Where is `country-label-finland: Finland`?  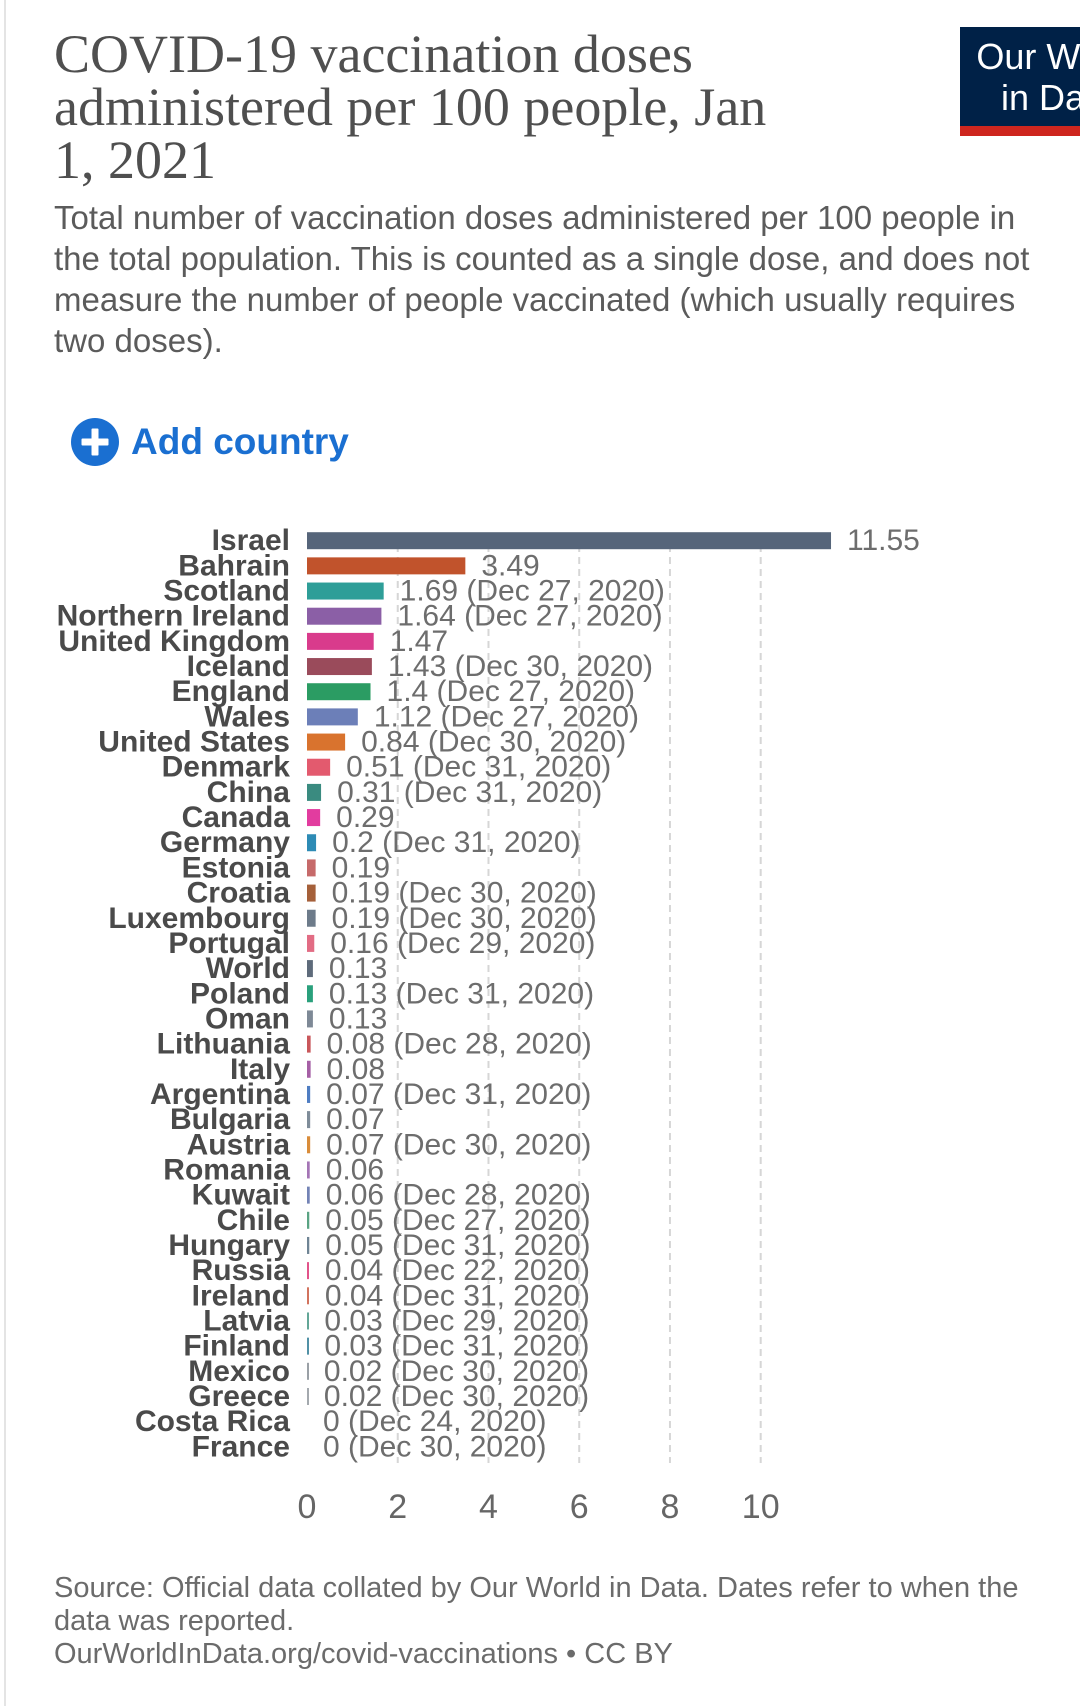
country-label-finland: Finland is located at coordinates (236, 1346).